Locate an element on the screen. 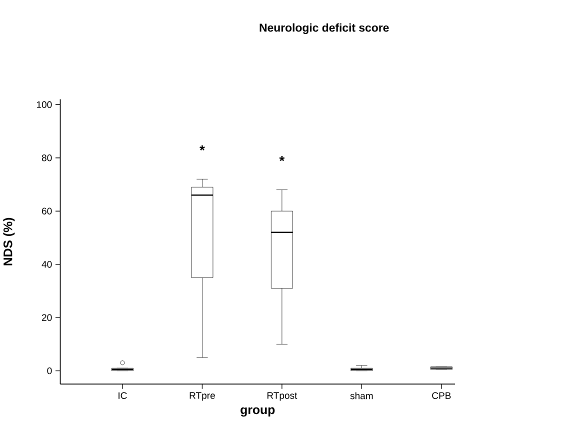  y-tick-label: 80 is located at coordinates (47, 158).